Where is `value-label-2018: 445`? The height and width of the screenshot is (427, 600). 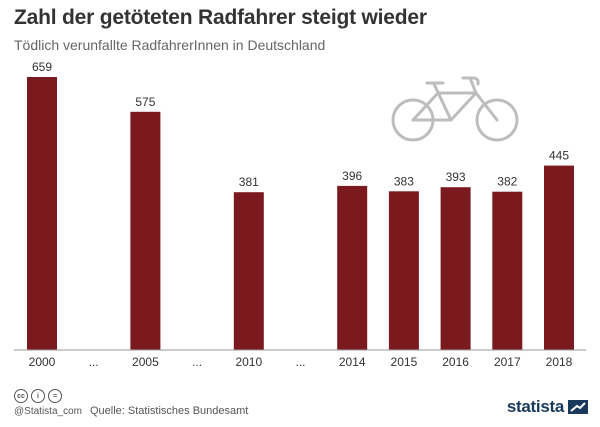
value-label-2018: 445 is located at coordinates (559, 156).